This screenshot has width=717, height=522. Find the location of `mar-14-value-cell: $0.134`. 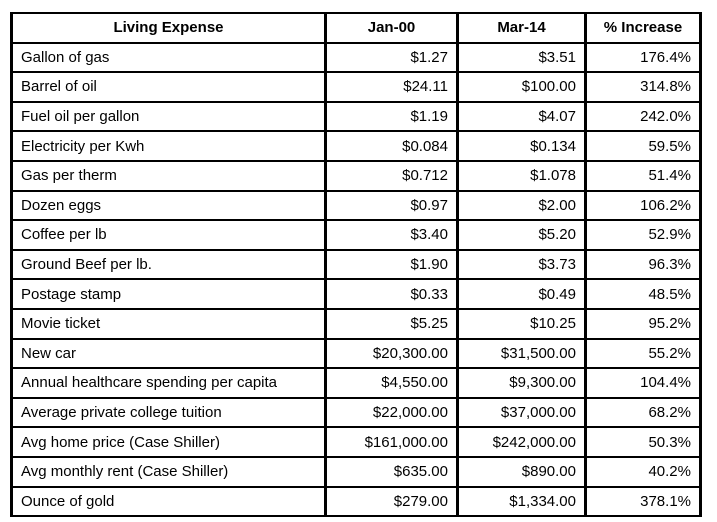

mar-14-value-cell: $0.134 is located at coordinates (521, 146).